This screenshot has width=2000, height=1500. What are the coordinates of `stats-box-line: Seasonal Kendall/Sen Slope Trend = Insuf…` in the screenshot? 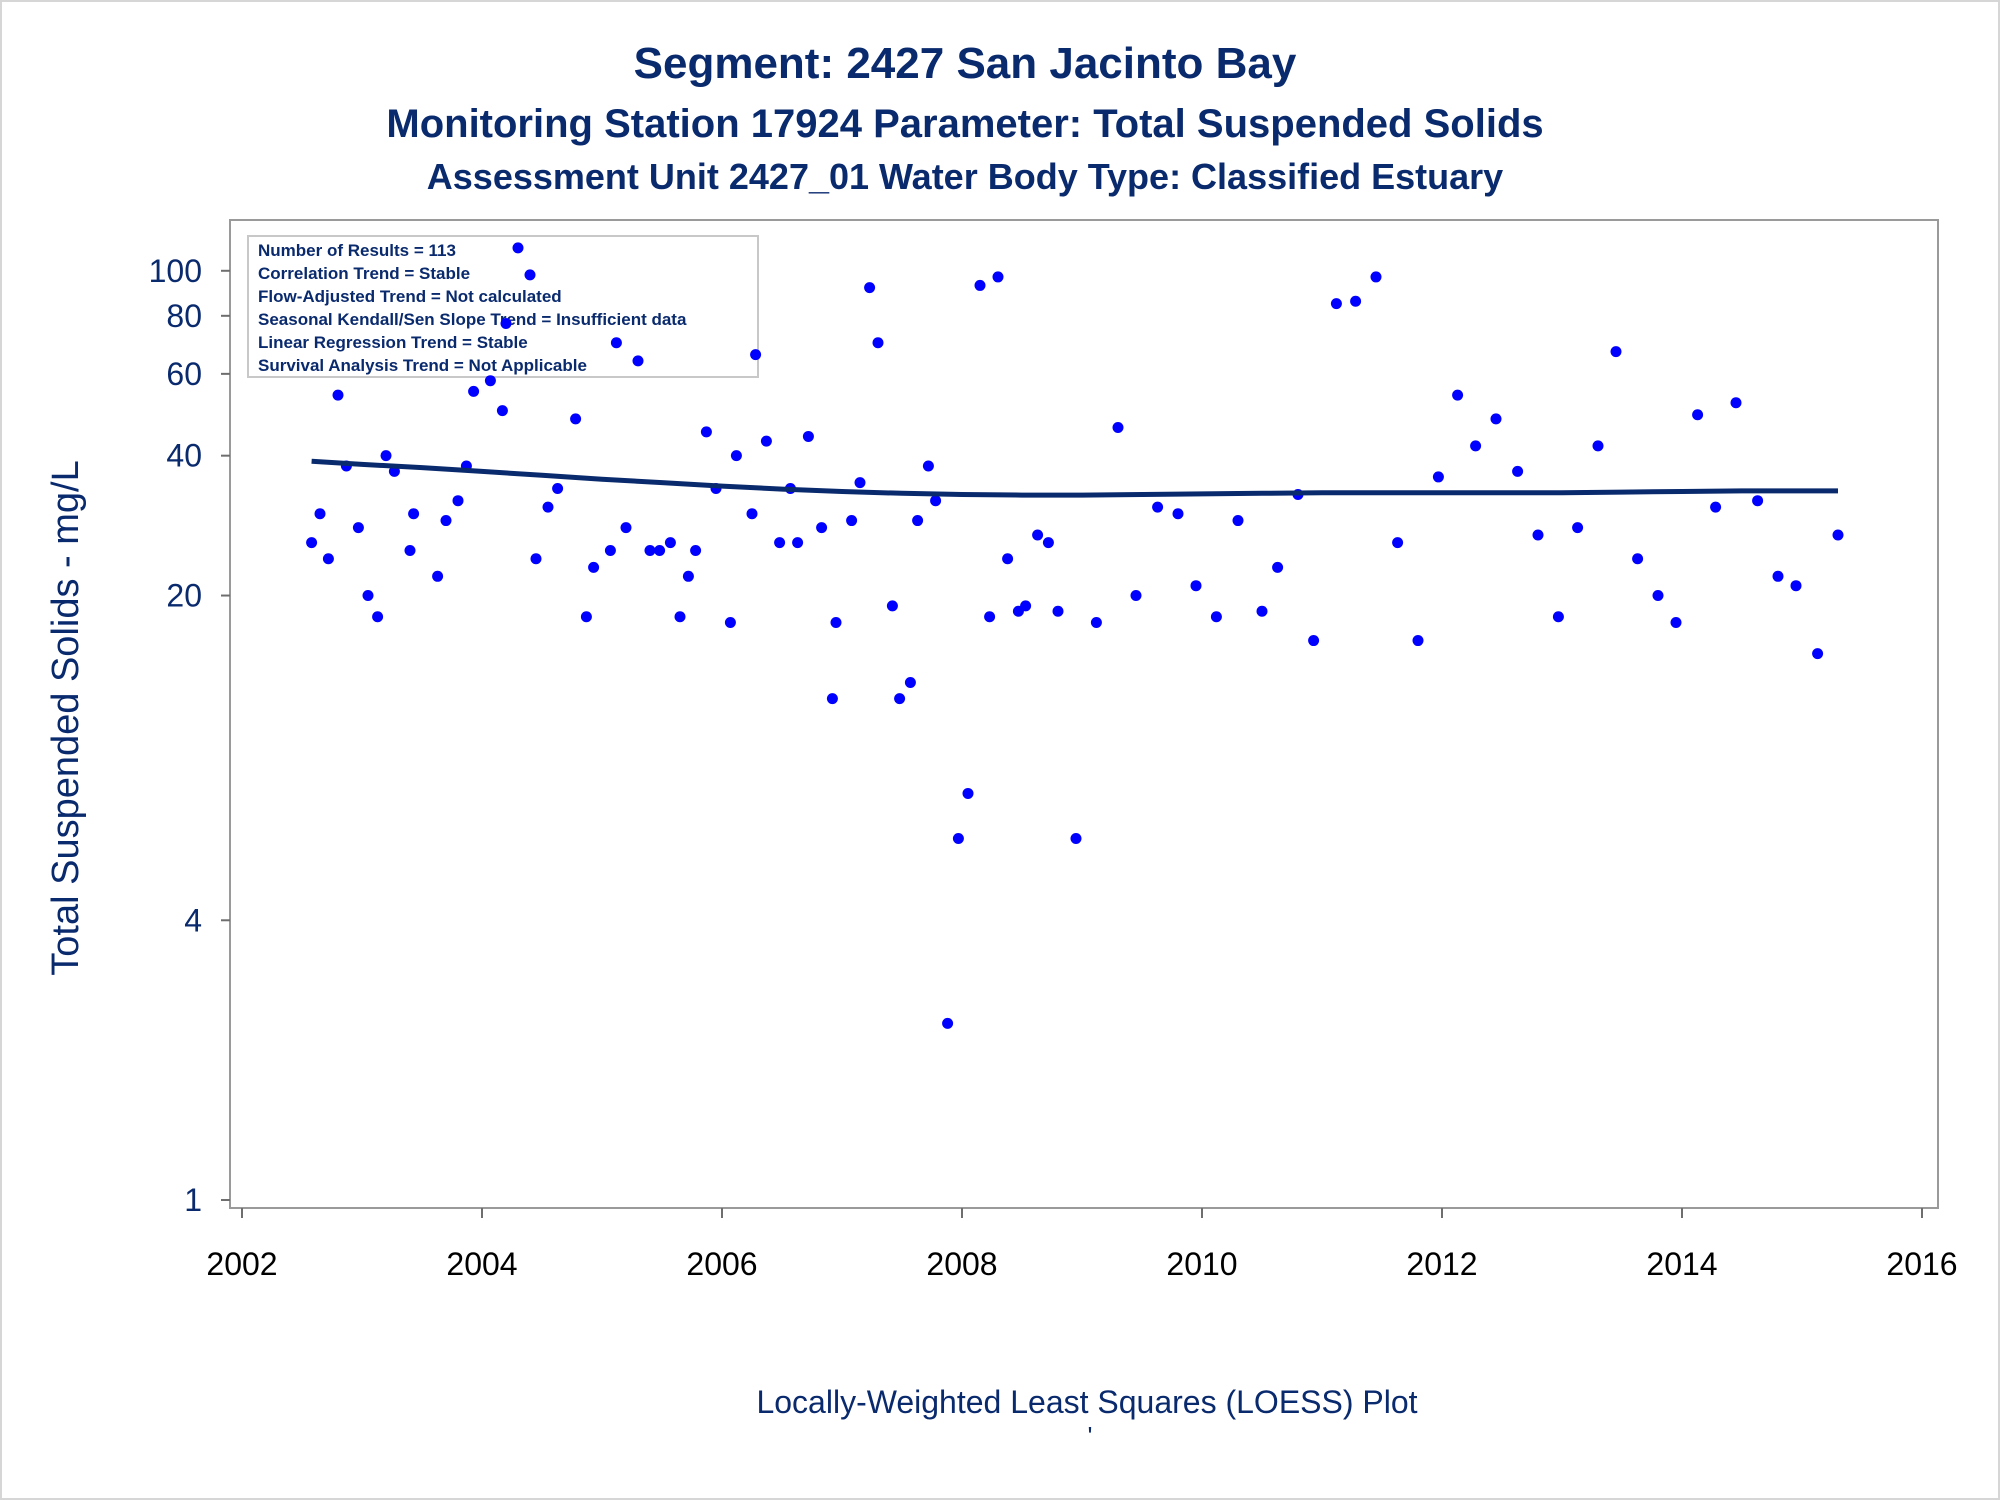 It's located at (472, 319).